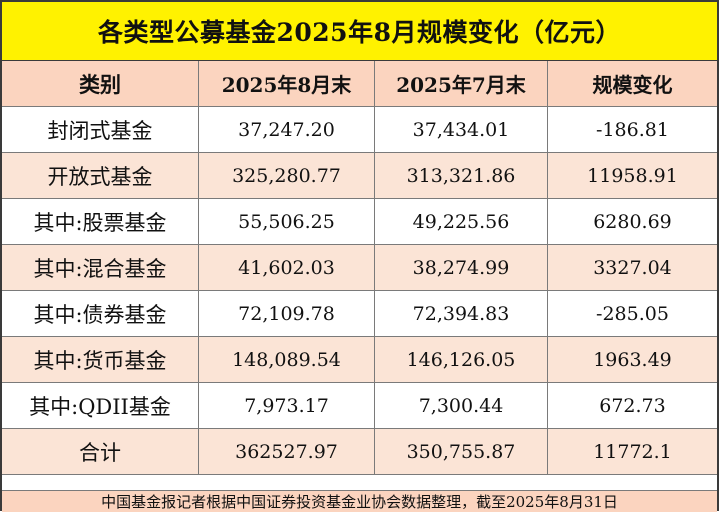 The image size is (719, 512). I want to click on header-category: 类别, so click(100, 83).